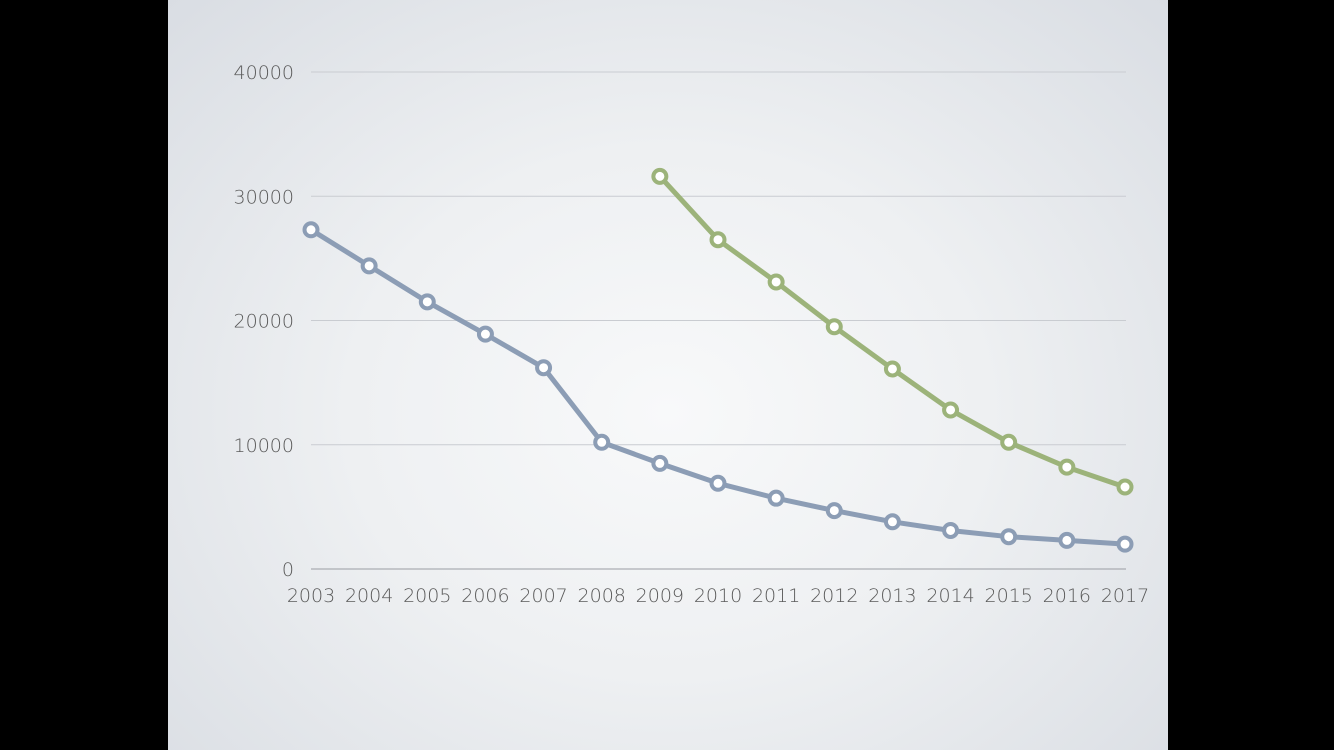  Describe the element at coordinates (1067, 596) in the screenshot. I see `x-tick-label: 2016` at that location.